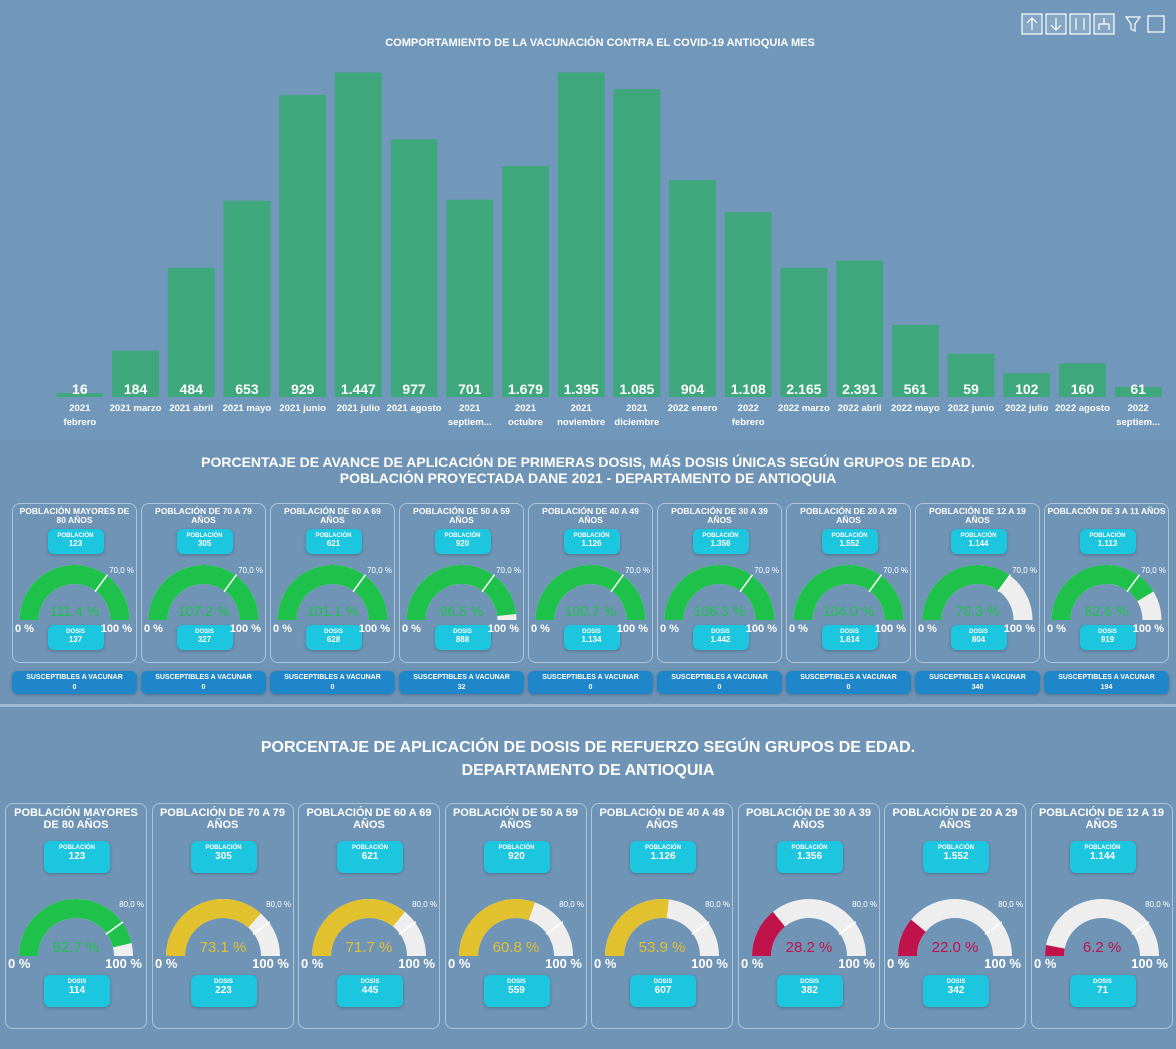 The height and width of the screenshot is (1049, 1176). What do you see at coordinates (77, 990) in the screenshot?
I see `dose-pill-value: 114` at bounding box center [77, 990].